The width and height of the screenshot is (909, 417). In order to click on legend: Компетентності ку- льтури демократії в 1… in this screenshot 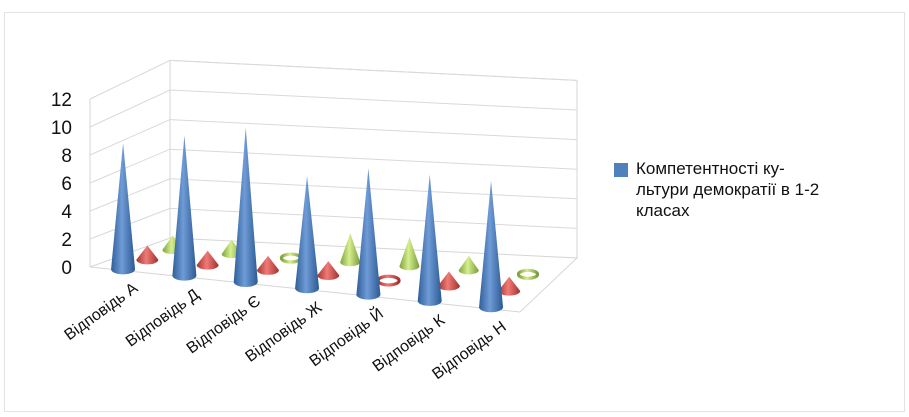, I will do `click(759, 189)`.